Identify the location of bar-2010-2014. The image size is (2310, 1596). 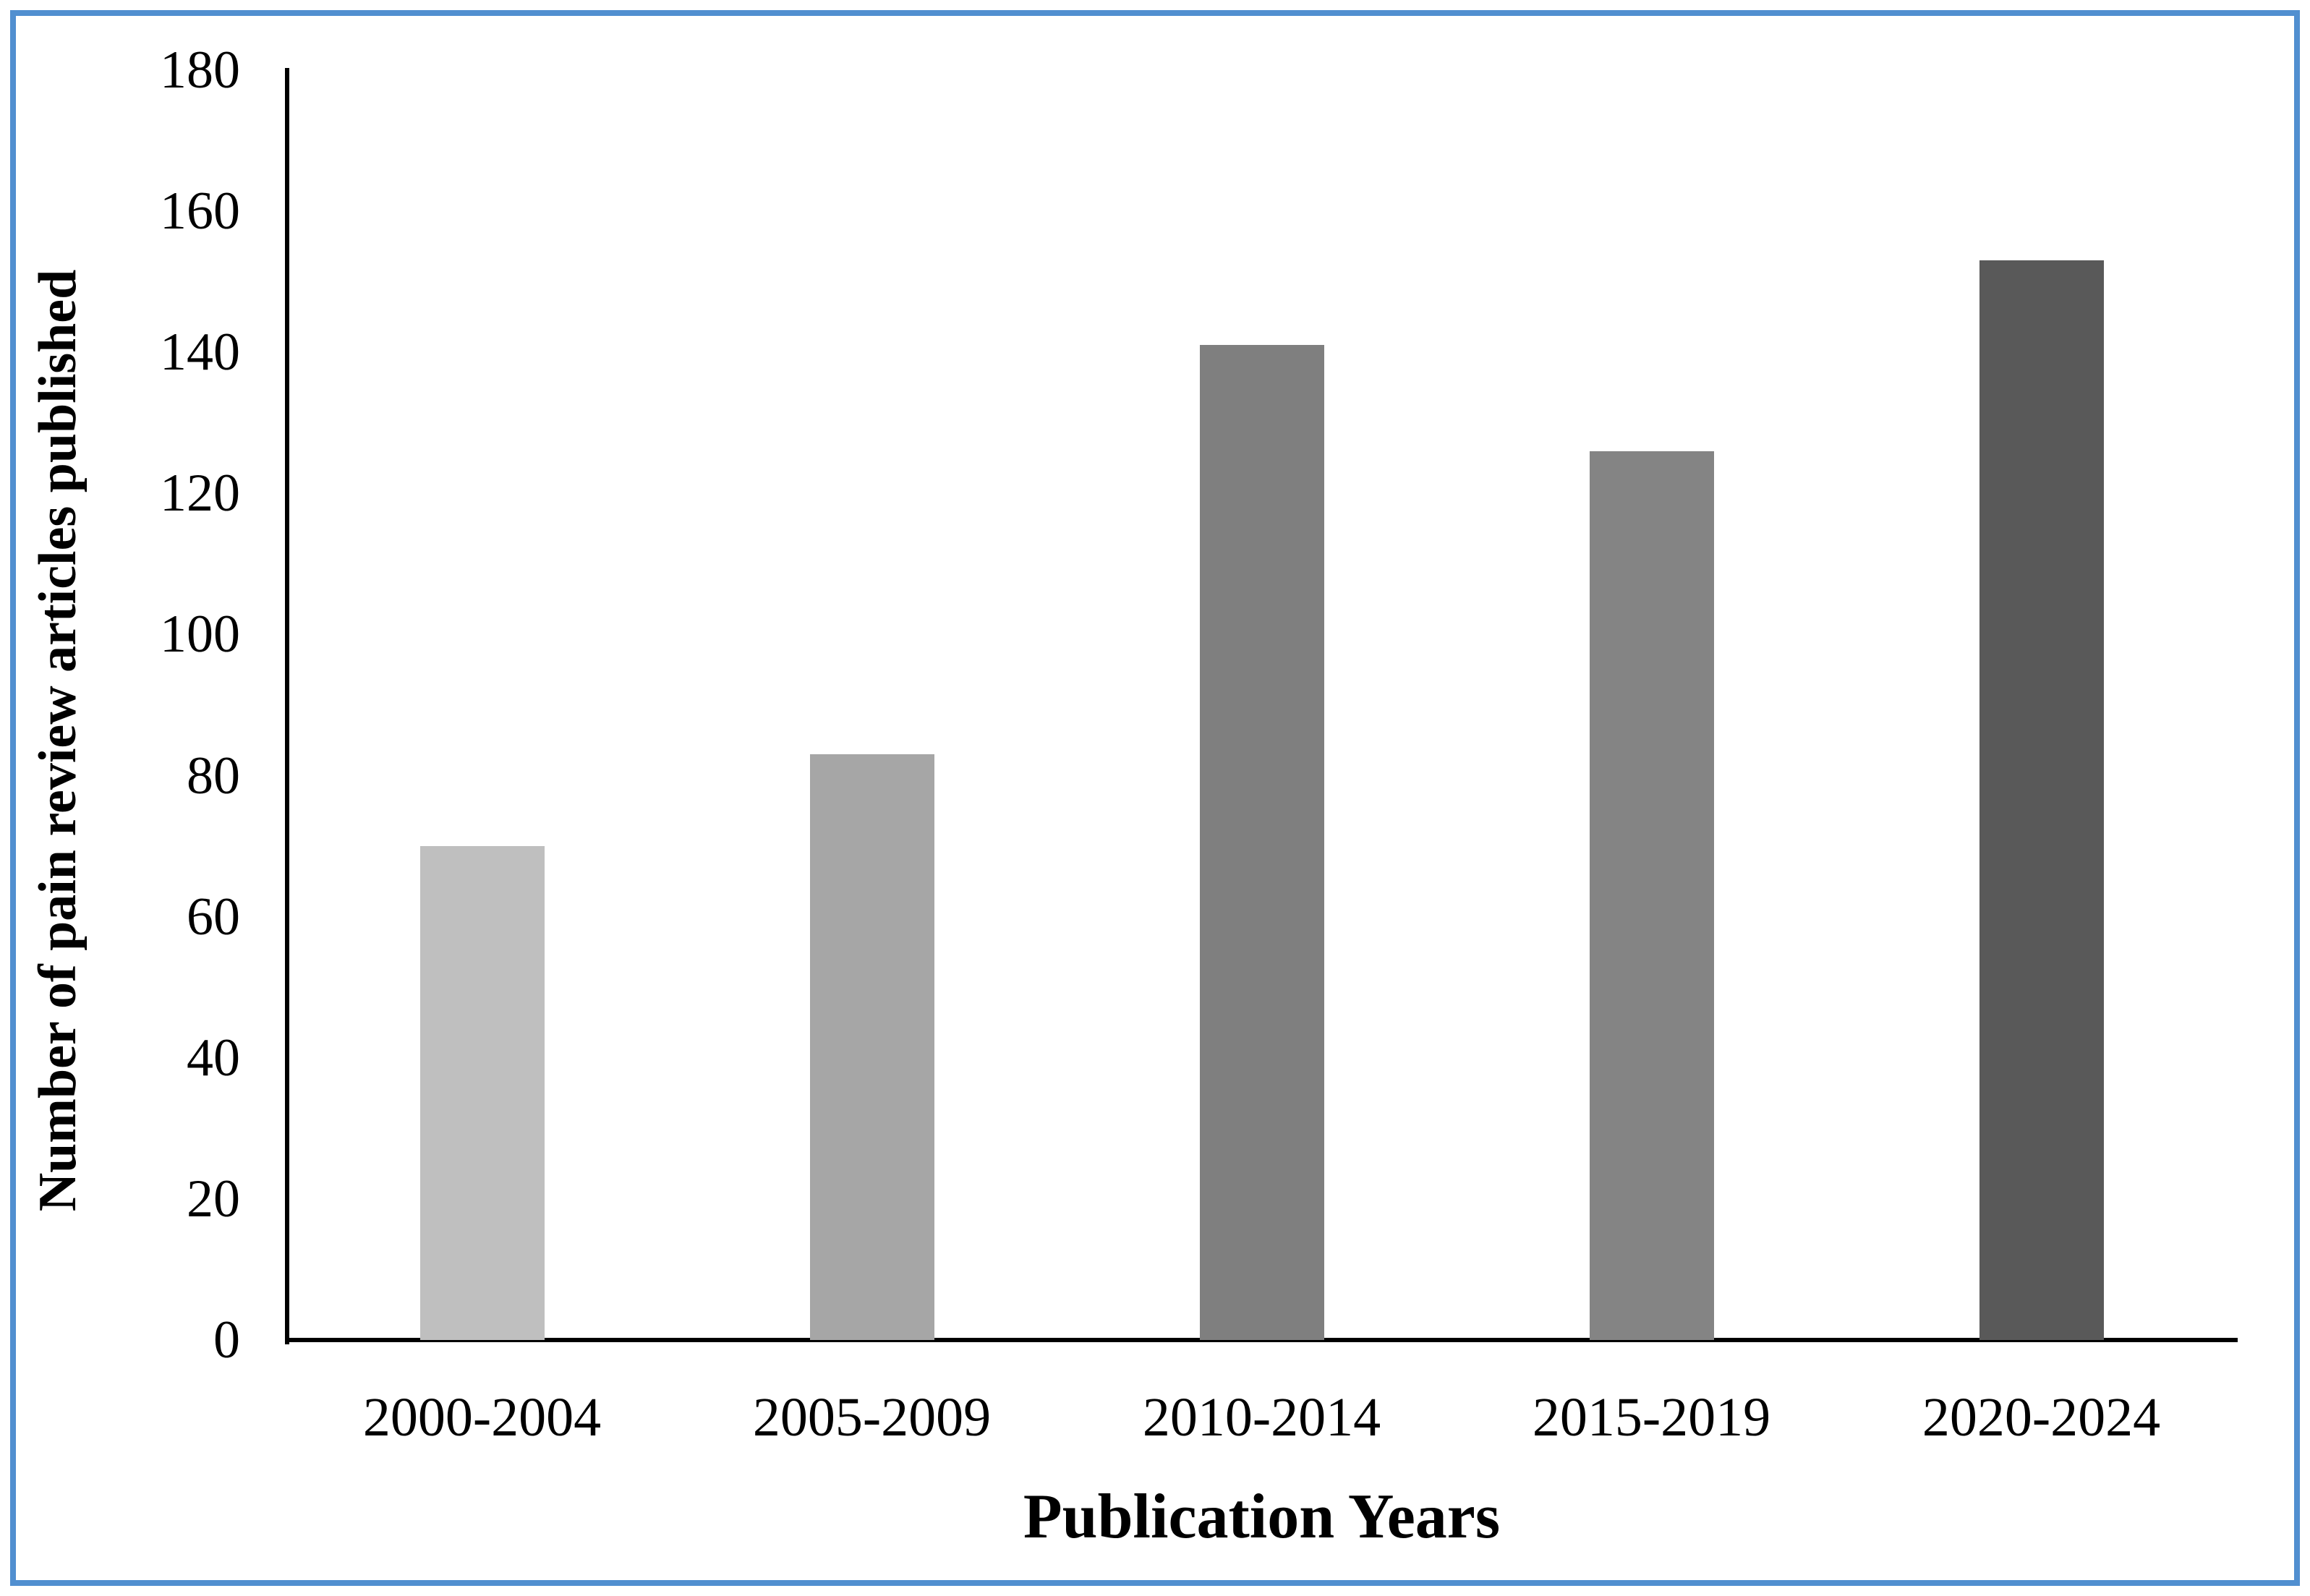
(1262, 842).